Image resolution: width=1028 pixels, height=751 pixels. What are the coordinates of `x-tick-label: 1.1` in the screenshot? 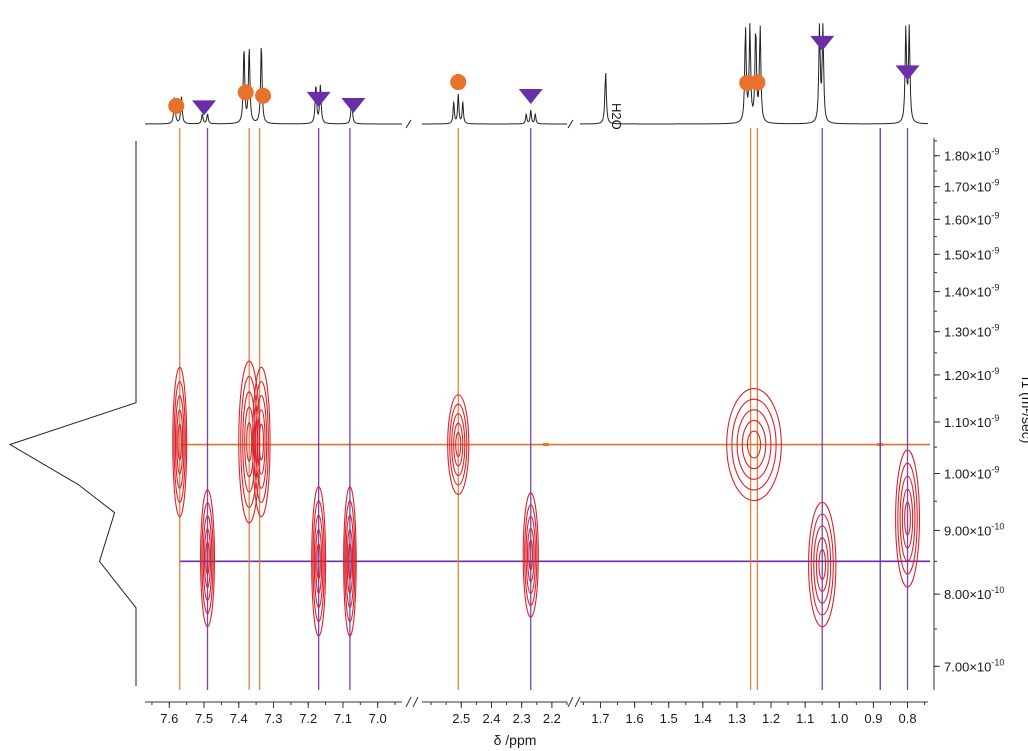 It's located at (805, 718).